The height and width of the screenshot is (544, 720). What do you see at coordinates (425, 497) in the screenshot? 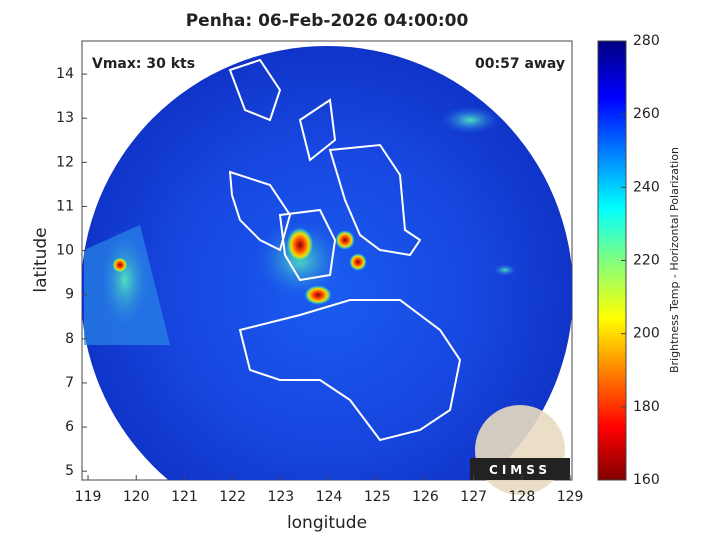
I see `x-tick-label: 126` at bounding box center [425, 497].